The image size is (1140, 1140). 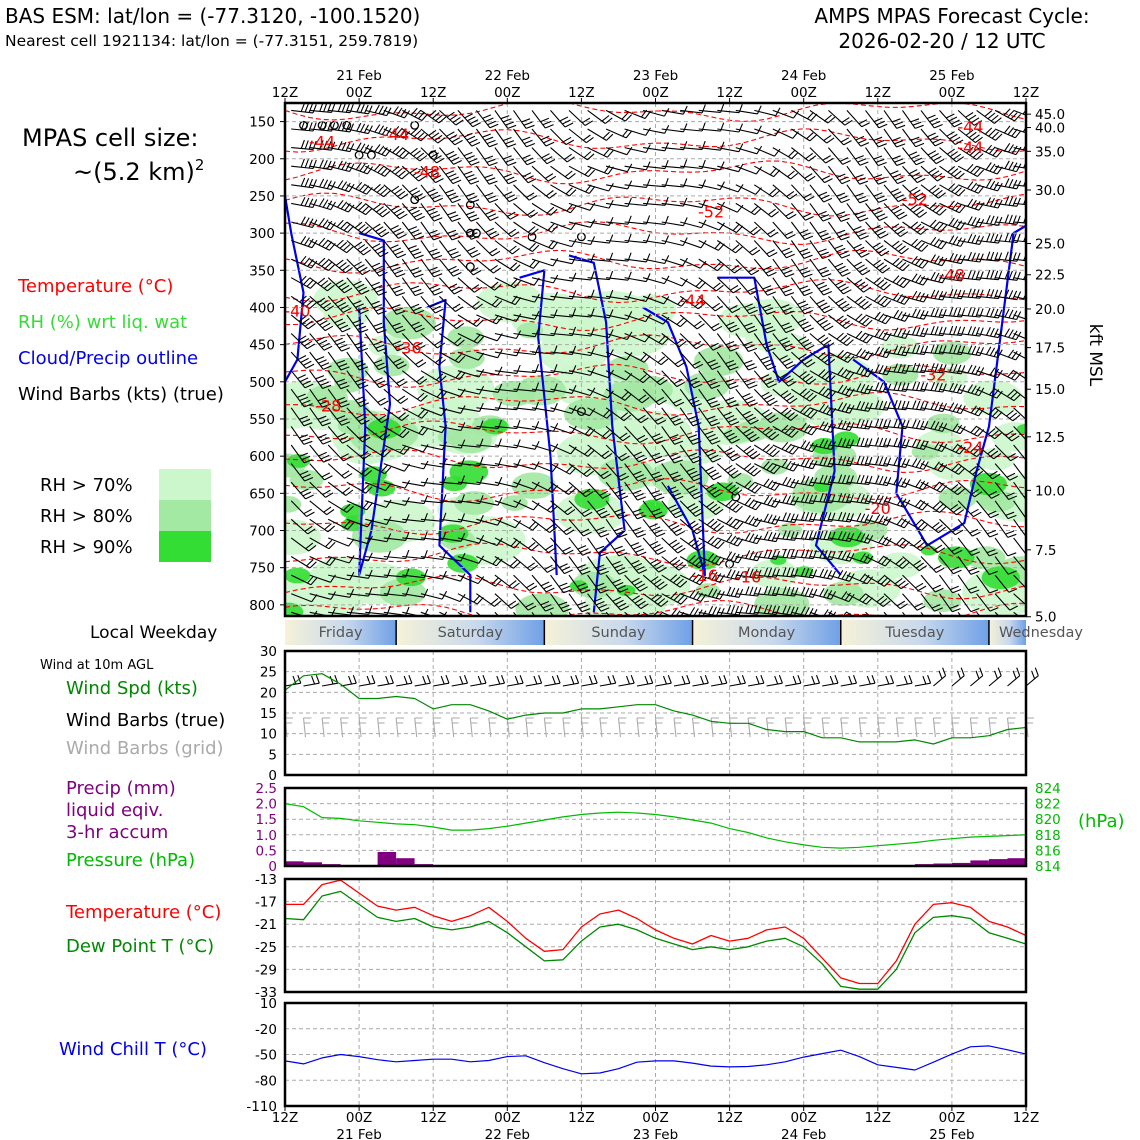 What do you see at coordinates (295, 289) in the screenshot?
I see `cloud-outline` at bounding box center [295, 289].